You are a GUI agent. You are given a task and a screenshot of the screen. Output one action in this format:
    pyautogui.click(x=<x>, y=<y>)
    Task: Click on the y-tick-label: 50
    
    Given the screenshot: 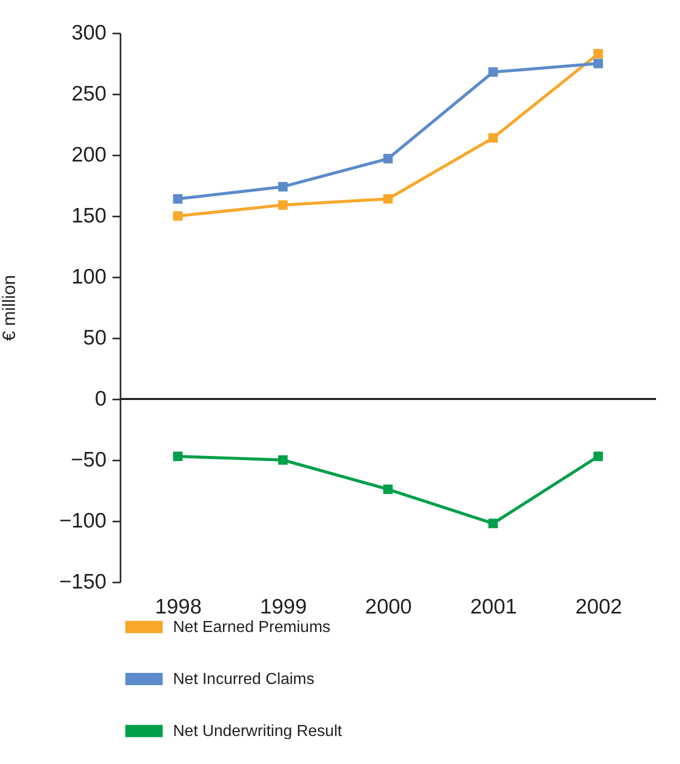 What is the action you would take?
    pyautogui.click(x=94, y=338)
    